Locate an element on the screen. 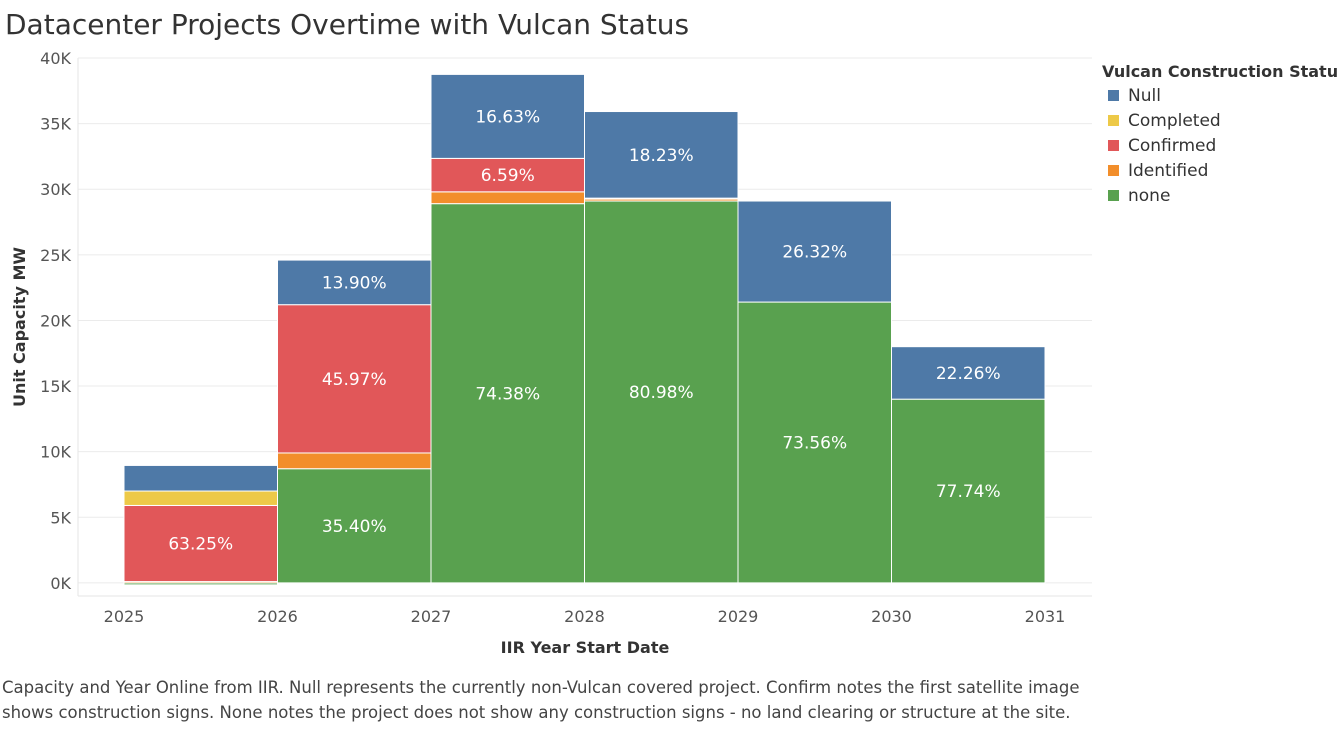  bar-data-label: 13.90% is located at coordinates (354, 283).